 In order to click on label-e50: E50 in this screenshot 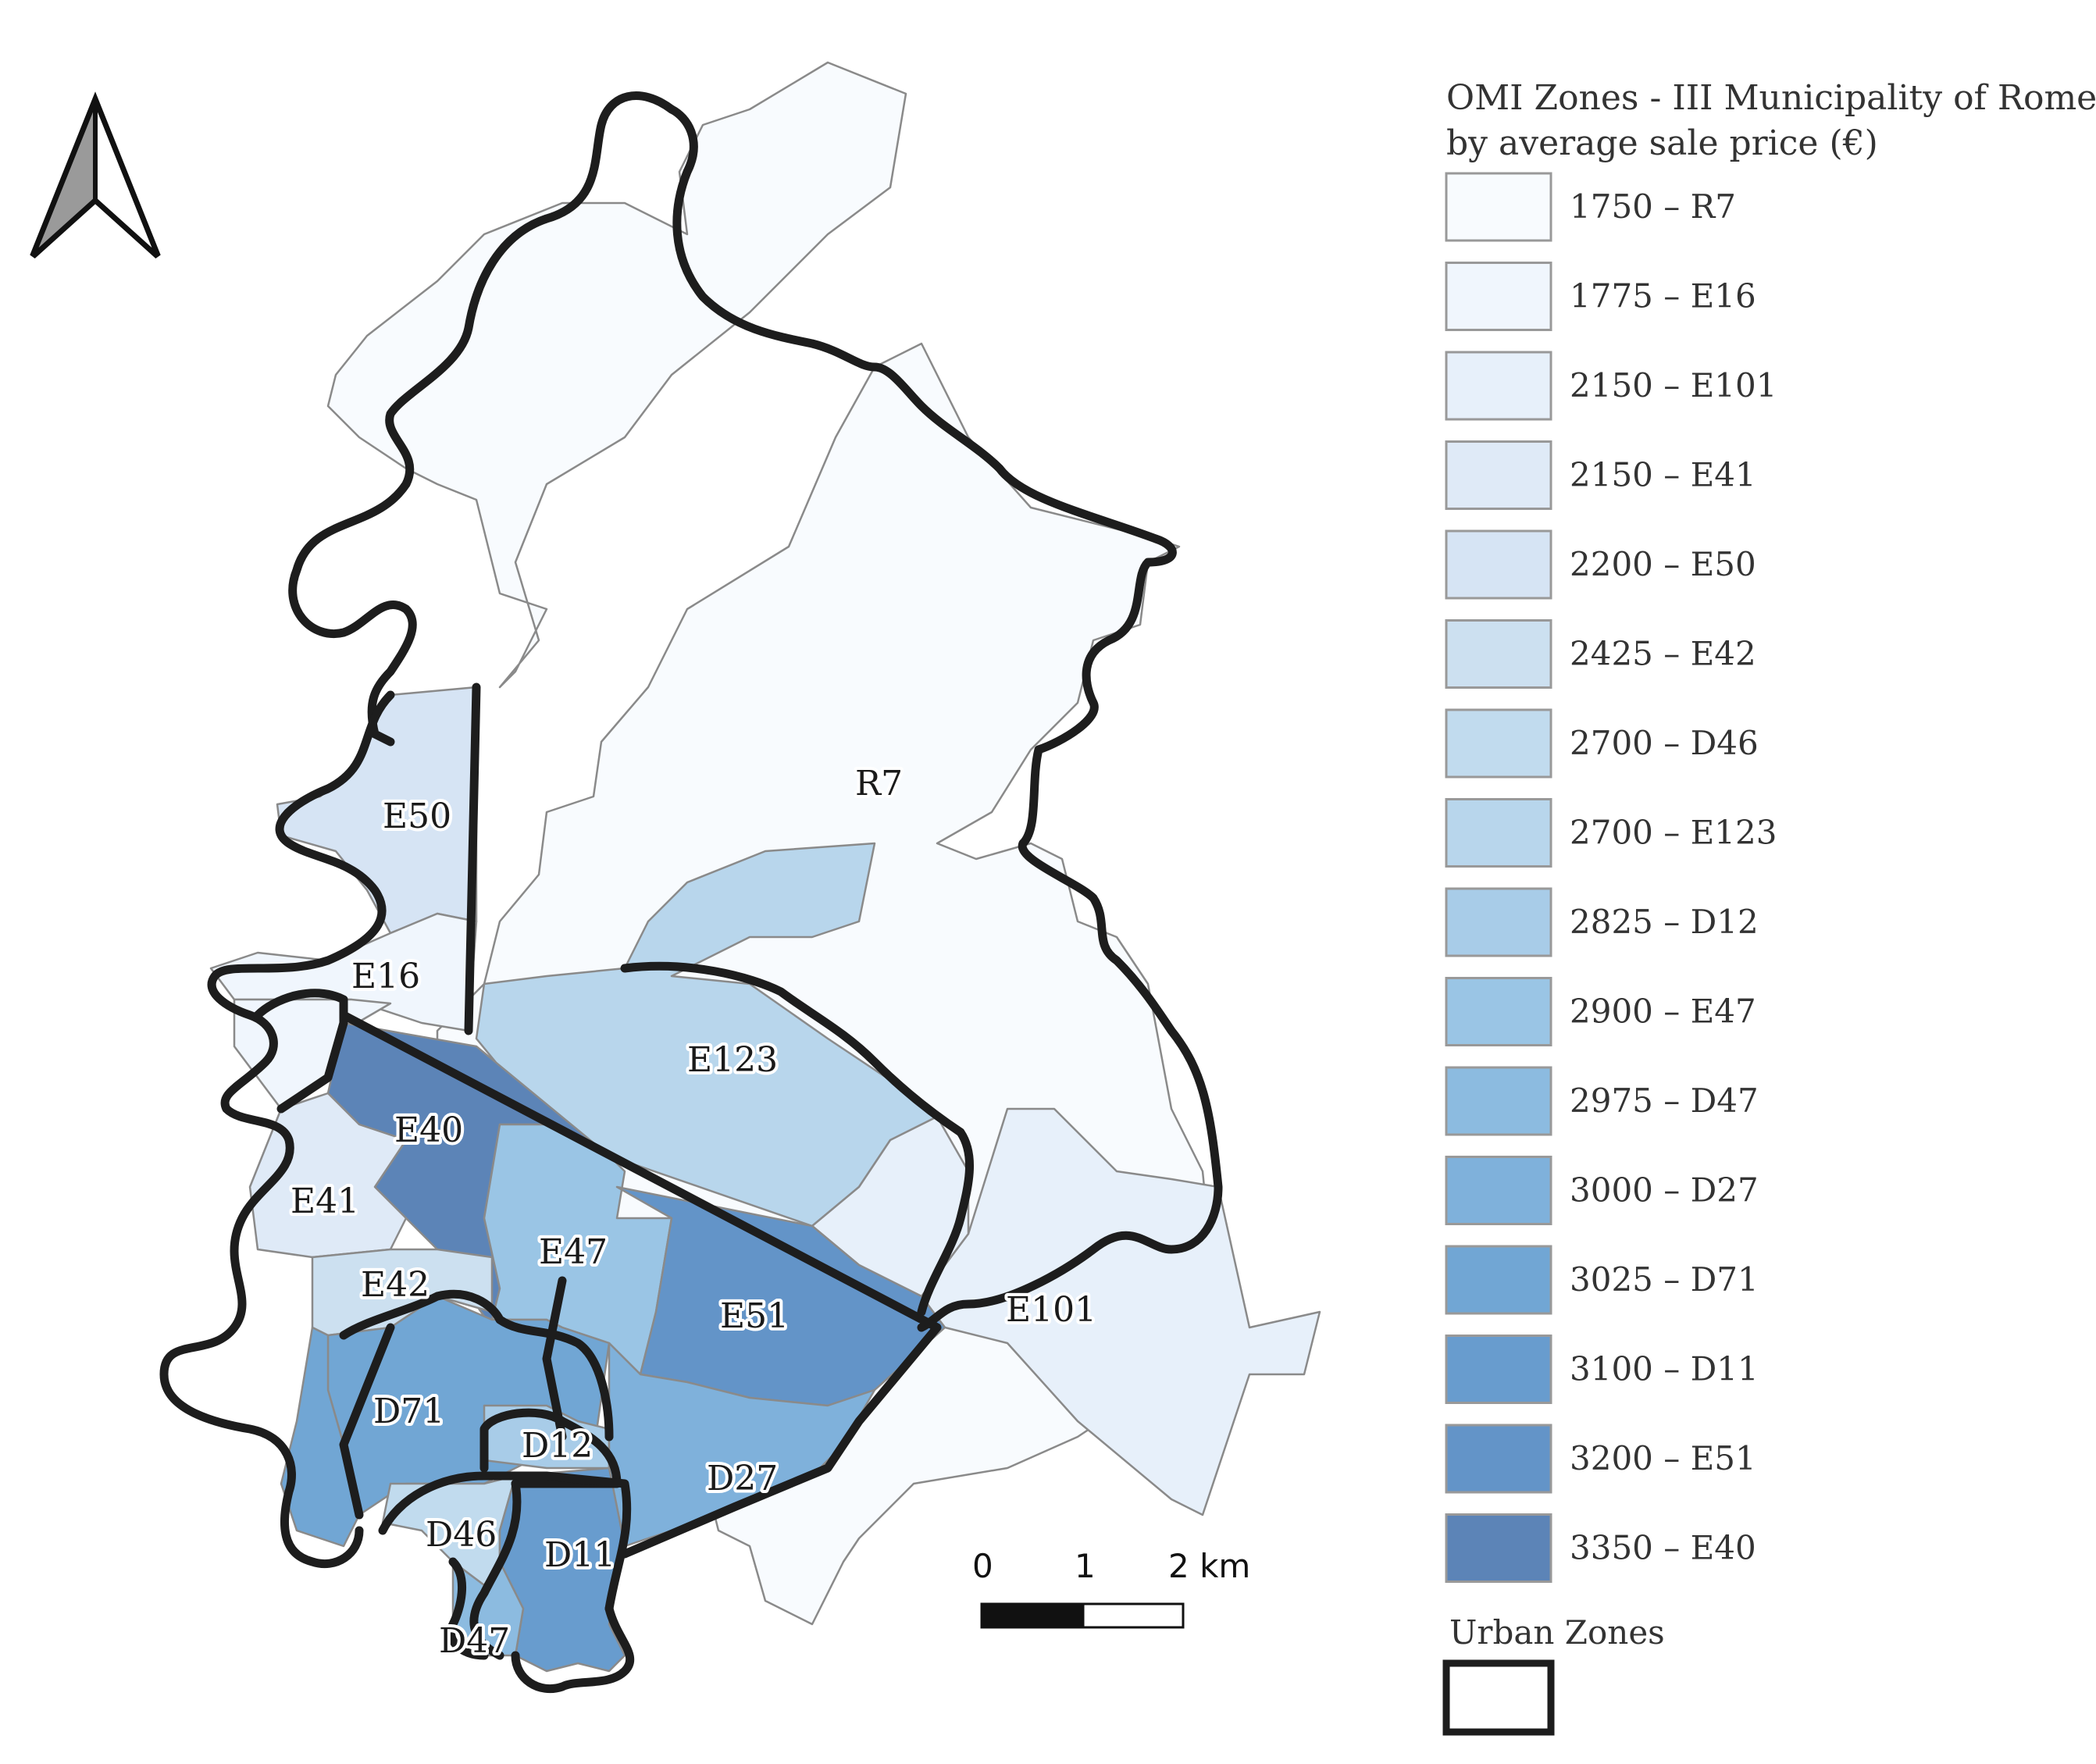, I will do `click(417, 816)`.